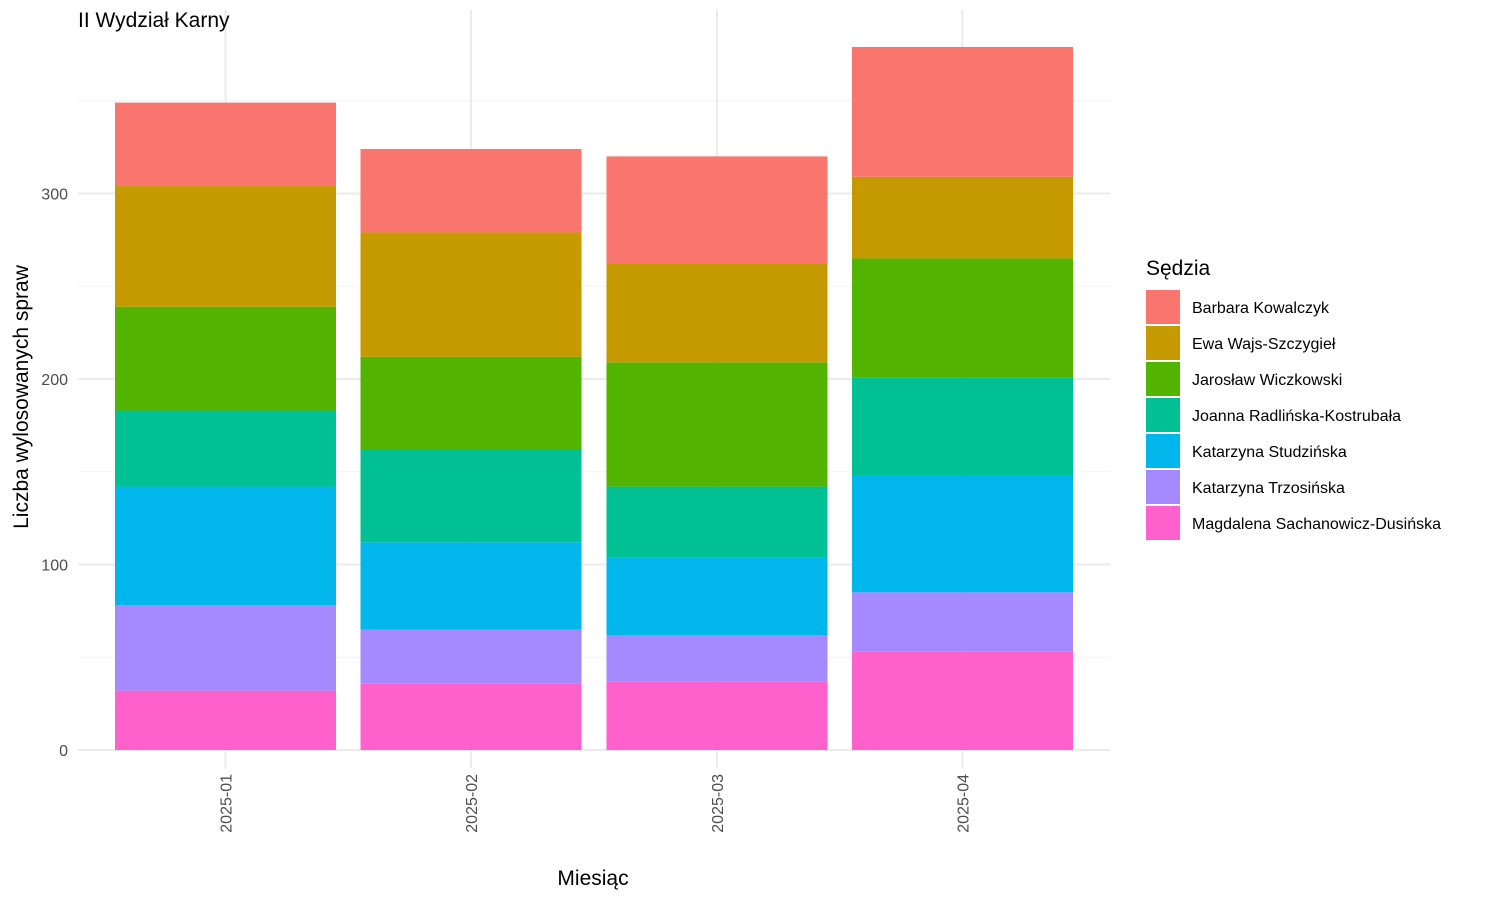  I want to click on y-tick-label: 200, so click(54, 380).